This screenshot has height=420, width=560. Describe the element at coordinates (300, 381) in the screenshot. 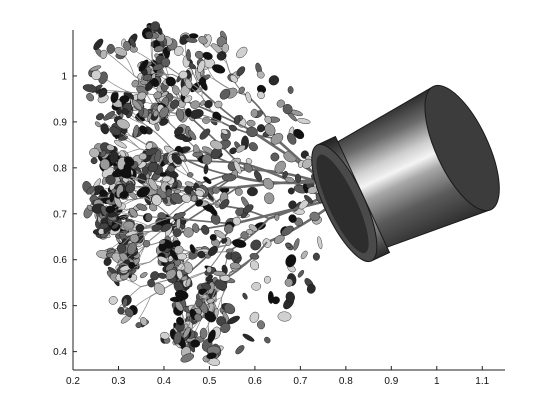

I see `x-tick-label: 0.7` at that location.